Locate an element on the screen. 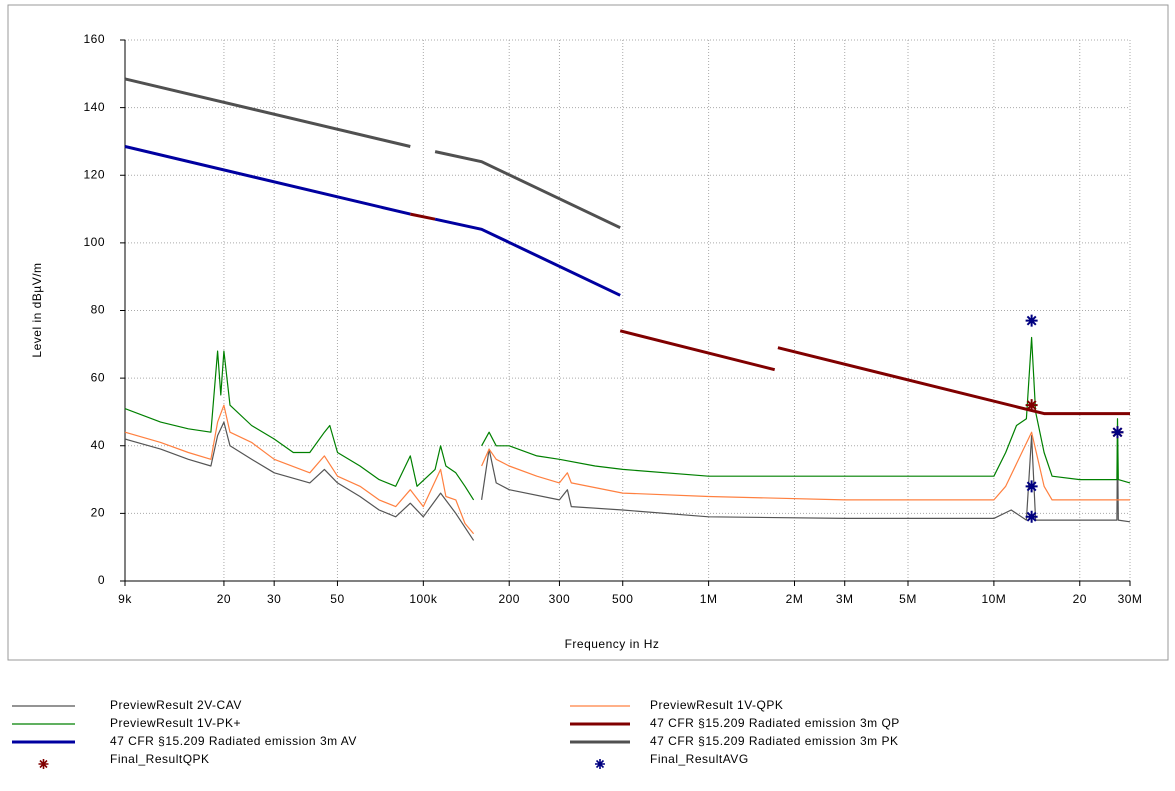 The height and width of the screenshot is (791, 1175). y-tick-label: 60 is located at coordinates (98, 377).